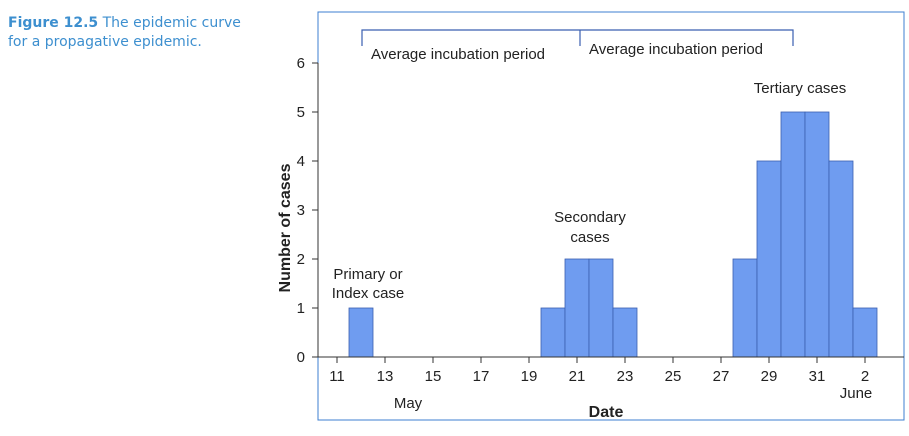 This screenshot has width=909, height=436. Describe the element at coordinates (433, 376) in the screenshot. I see `x-tick-label: 15` at that location.